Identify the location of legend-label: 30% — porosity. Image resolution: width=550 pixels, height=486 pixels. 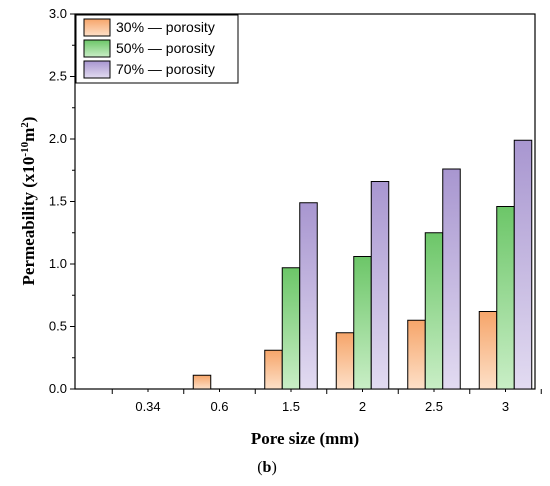
(165, 27).